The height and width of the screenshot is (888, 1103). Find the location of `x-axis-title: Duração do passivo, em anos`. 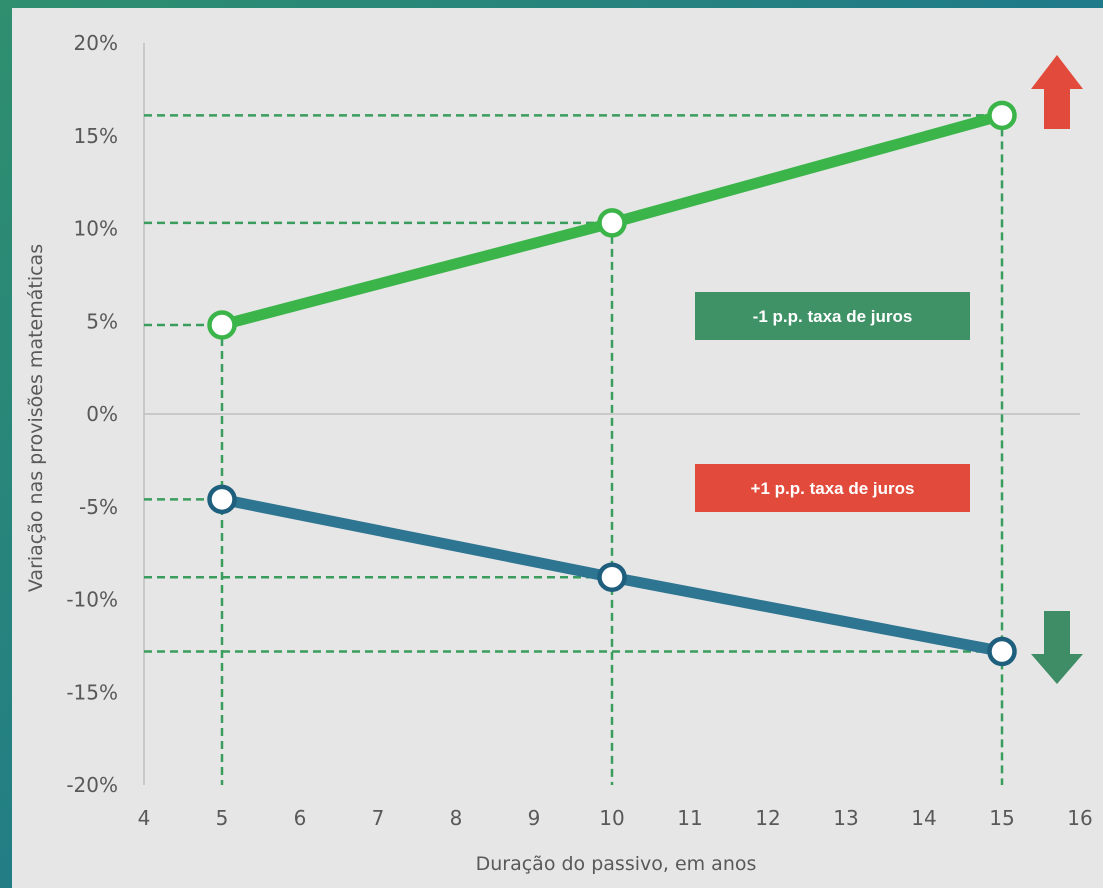

x-axis-title: Duração do passivo, em anos is located at coordinates (616, 864).